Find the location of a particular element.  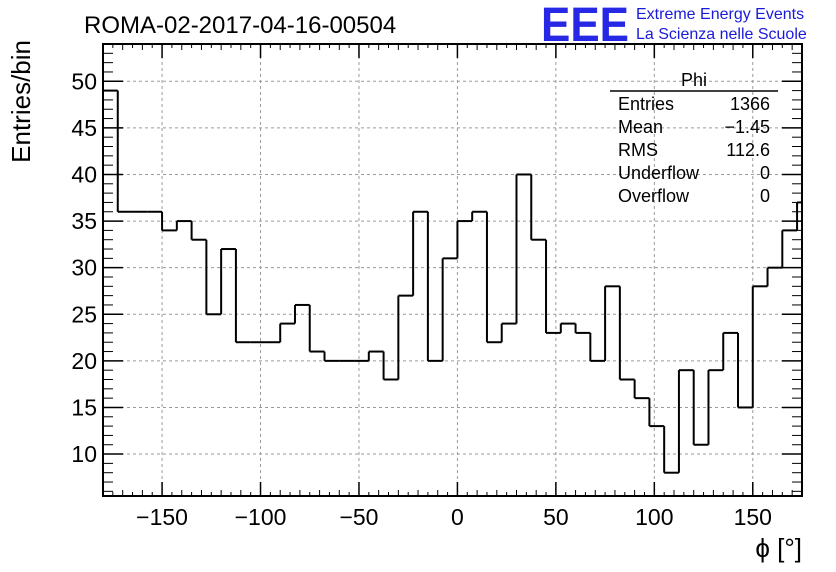

logo-line-2: La Scienza nelle Scuole is located at coordinates (721, 34).